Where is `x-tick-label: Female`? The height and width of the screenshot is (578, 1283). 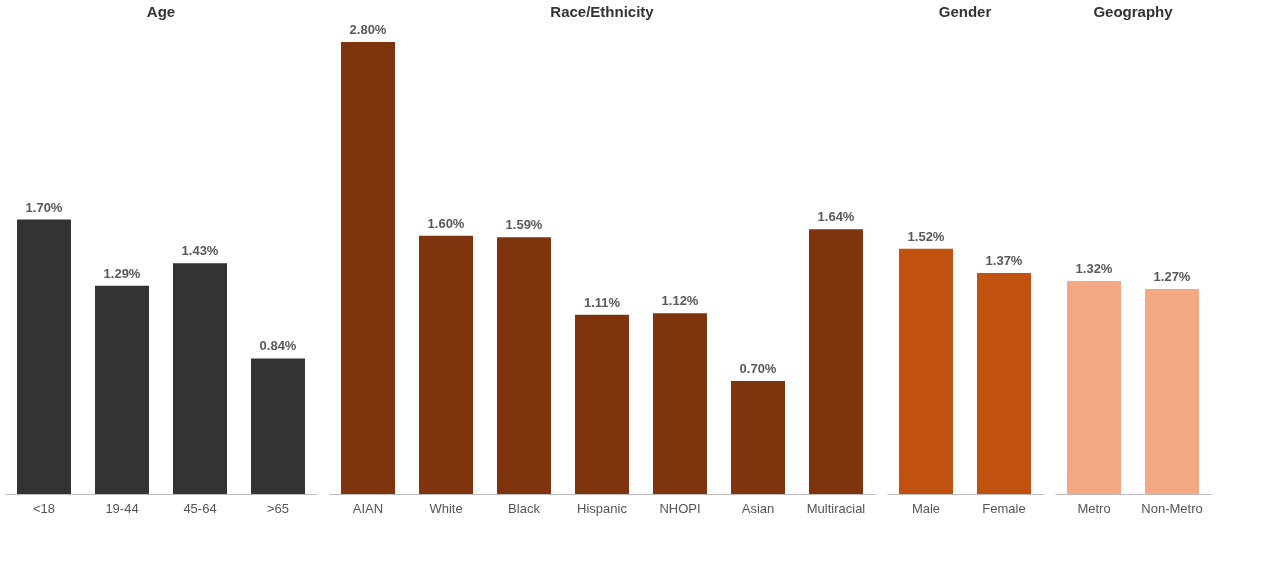
x-tick-label: Female is located at coordinates (1004, 508).